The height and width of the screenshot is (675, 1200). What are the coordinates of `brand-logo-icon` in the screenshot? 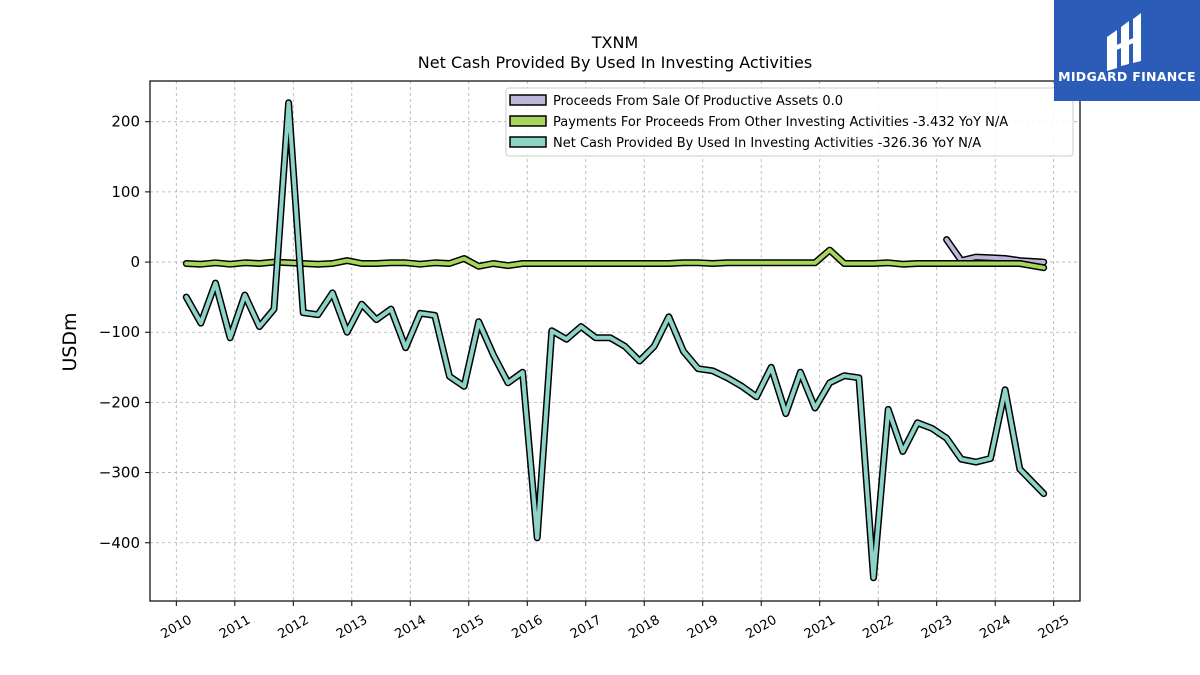 It's located at (1124, 42).